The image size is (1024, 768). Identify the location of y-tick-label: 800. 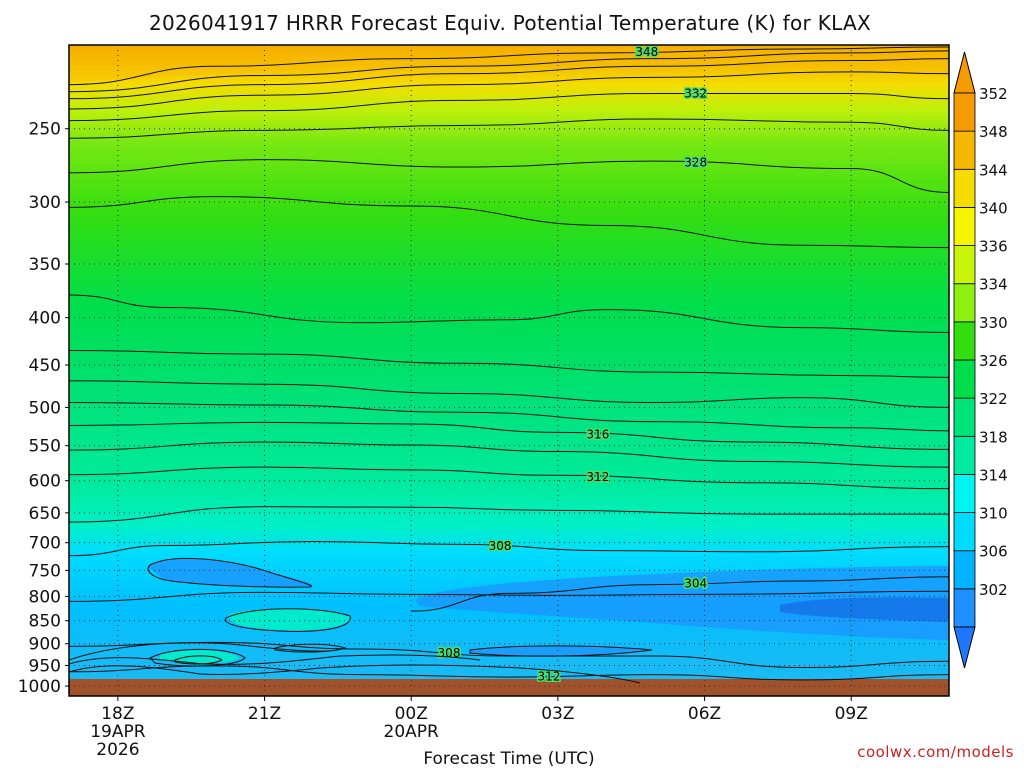
(45, 597).